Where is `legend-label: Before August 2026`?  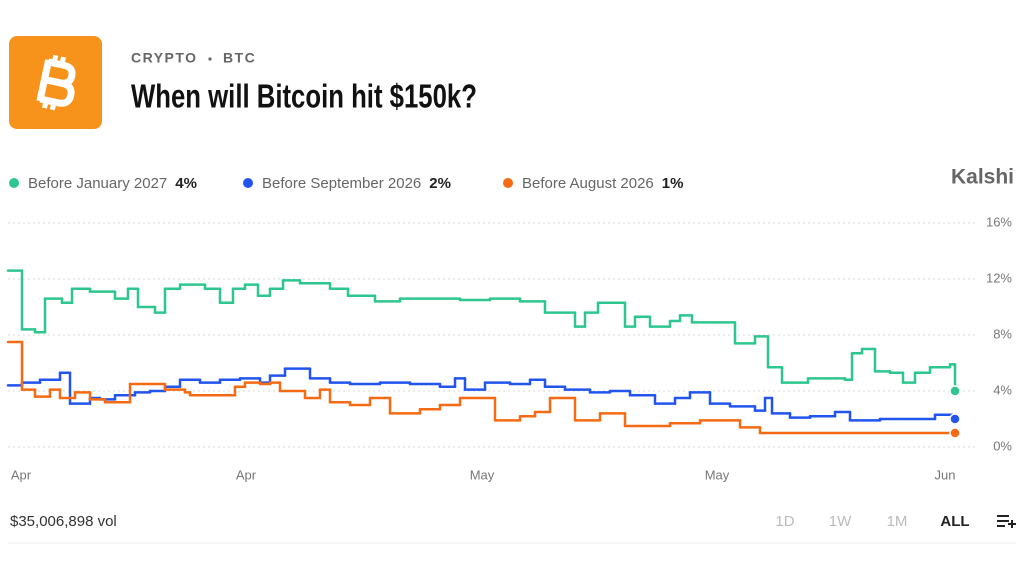 legend-label: Before August 2026 is located at coordinates (588, 183).